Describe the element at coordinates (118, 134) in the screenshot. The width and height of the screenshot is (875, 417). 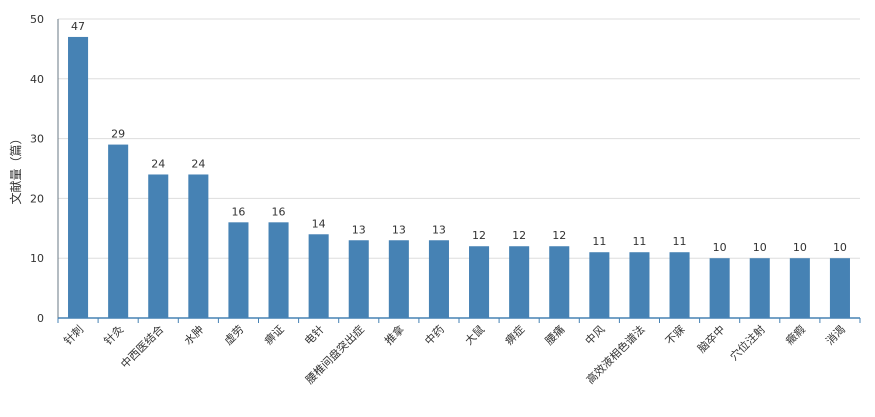
I see `data-label: 29` at that location.